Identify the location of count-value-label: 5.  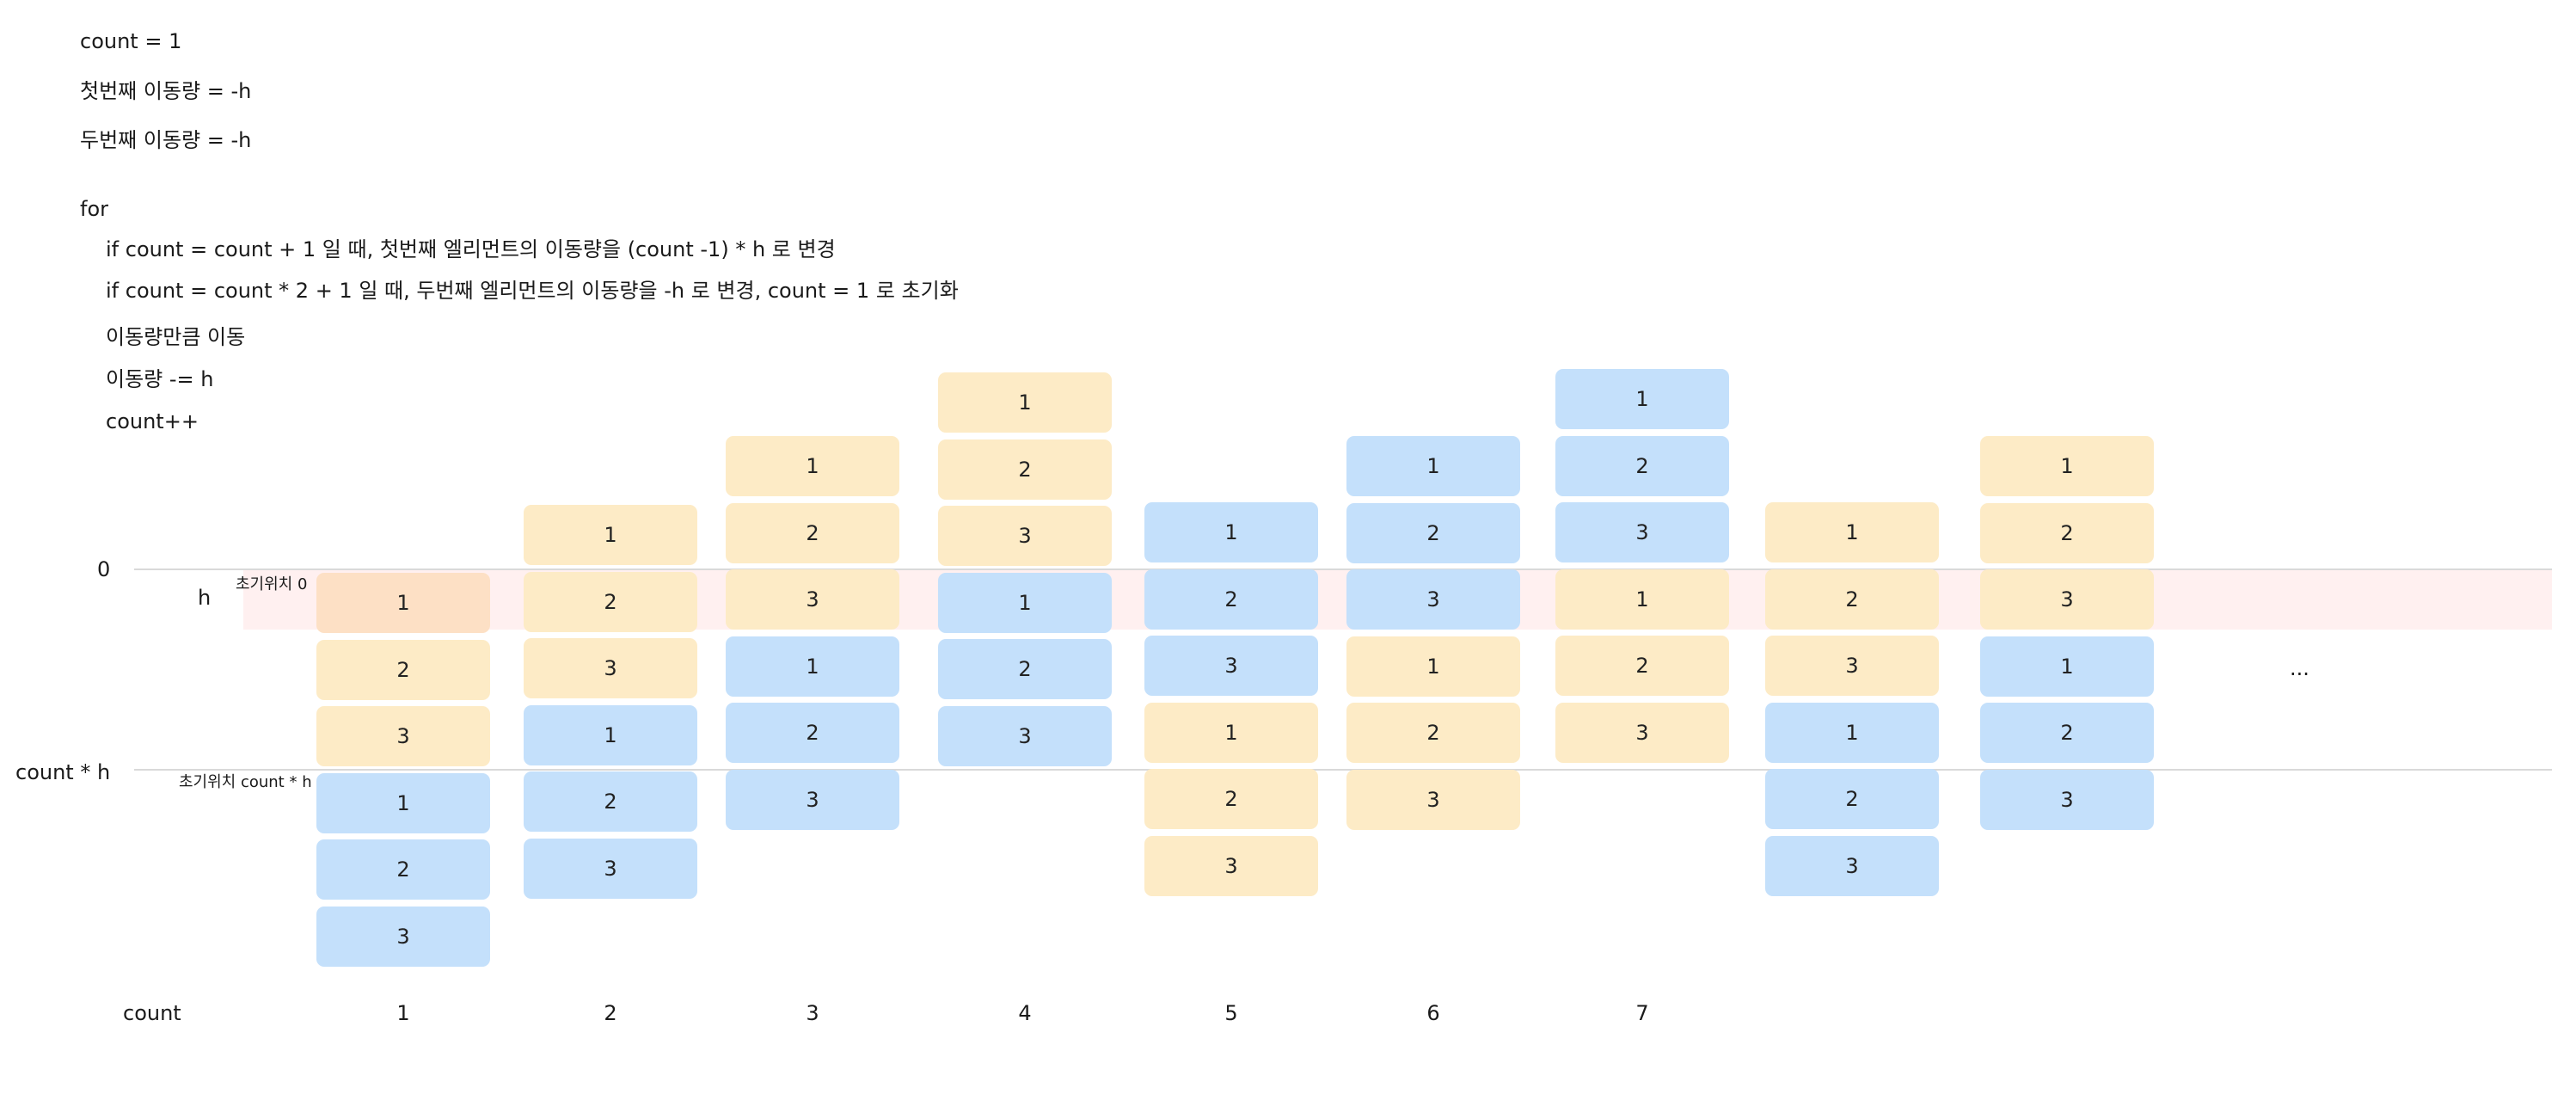
(1231, 1013).